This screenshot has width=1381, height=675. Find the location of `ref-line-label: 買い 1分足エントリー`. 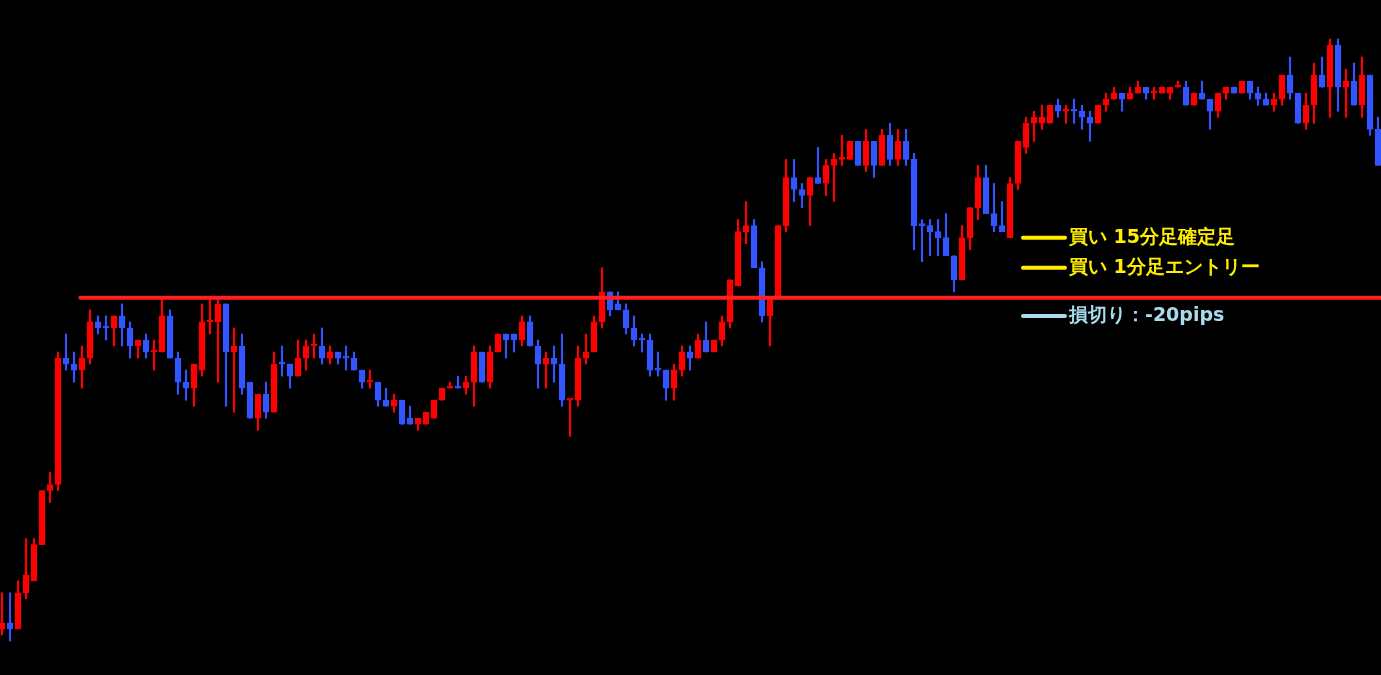

ref-line-label: 買い 1分足エントリー is located at coordinates (1163, 265).